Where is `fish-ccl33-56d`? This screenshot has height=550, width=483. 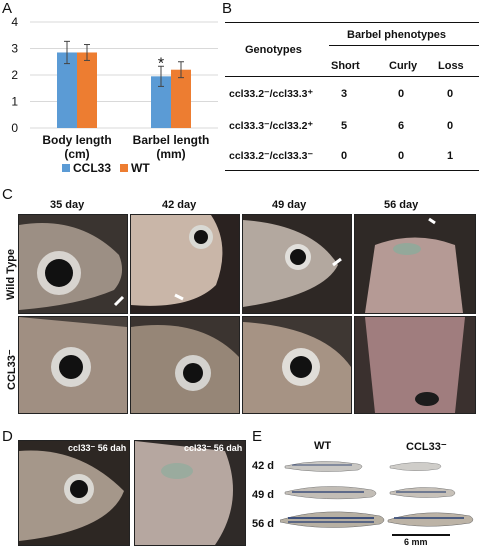 fish-ccl33-56d is located at coordinates (430, 519).